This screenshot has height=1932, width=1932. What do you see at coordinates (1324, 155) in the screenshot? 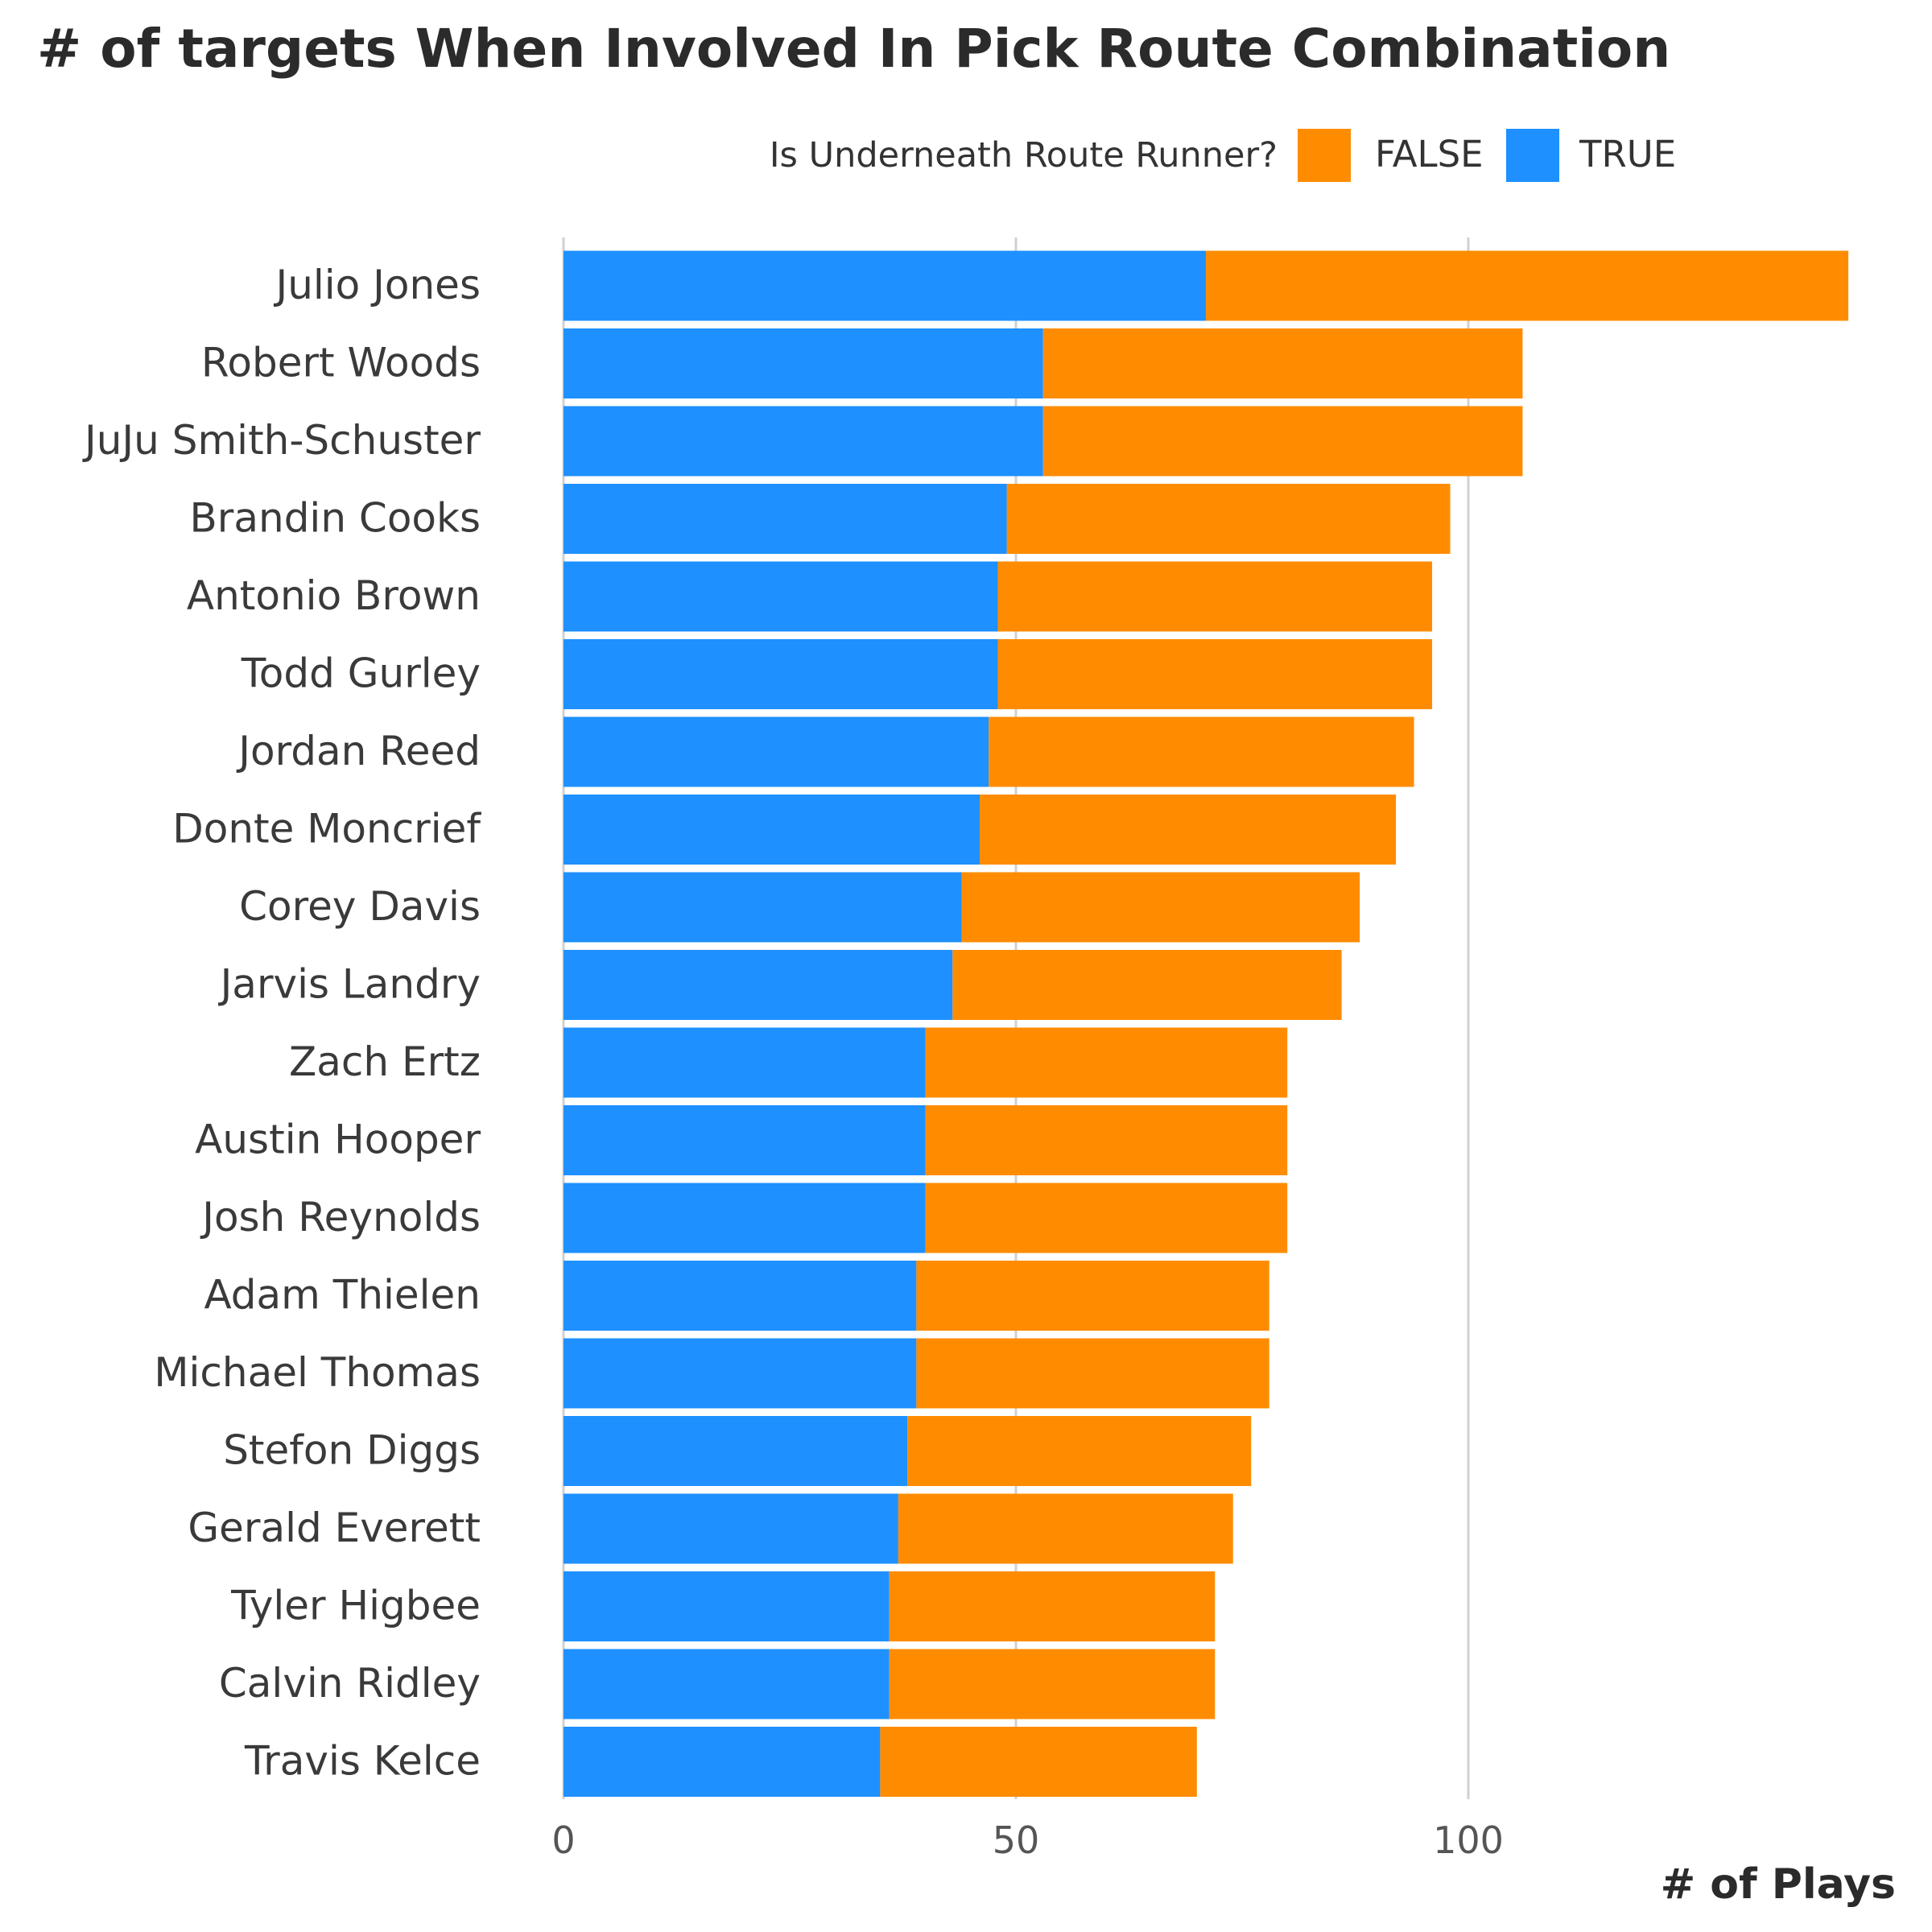
I see `legend-key-false` at bounding box center [1324, 155].